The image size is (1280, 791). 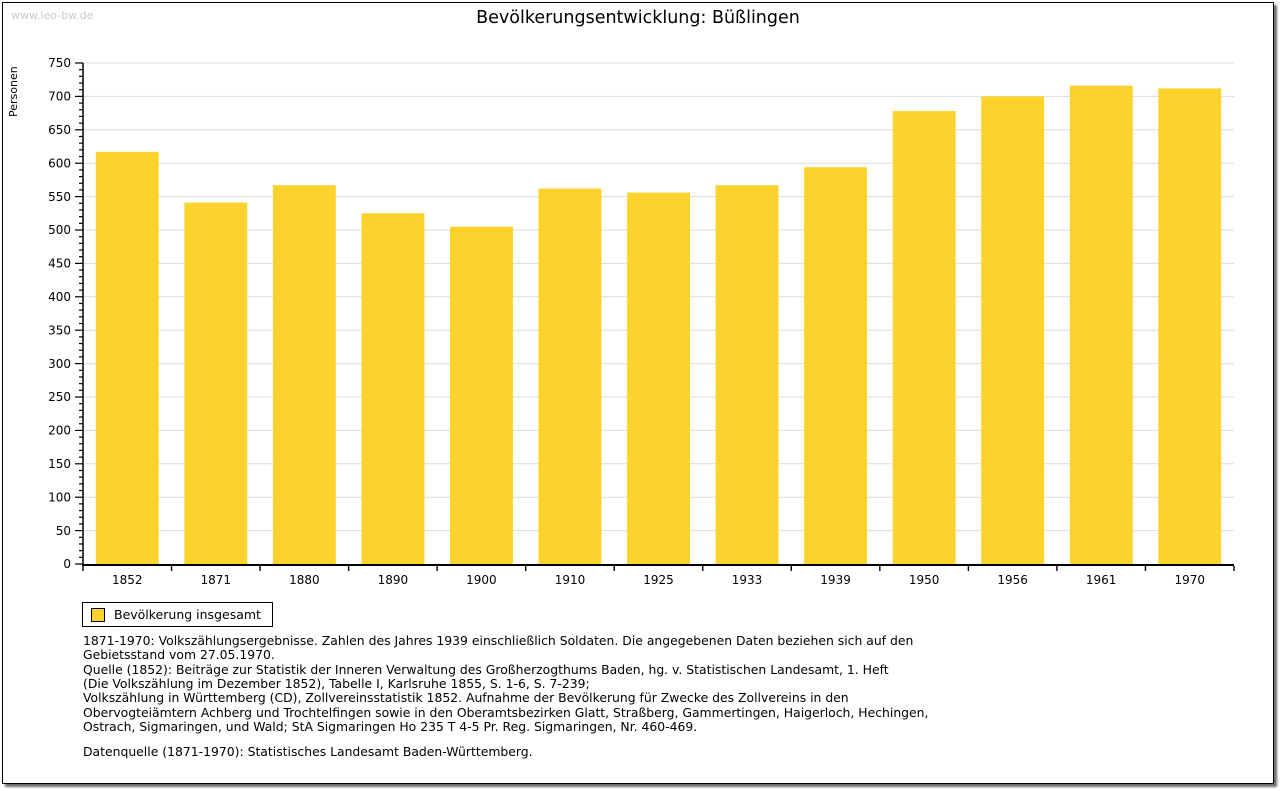 I want to click on x-tick-label: 1933, so click(x=747, y=580).